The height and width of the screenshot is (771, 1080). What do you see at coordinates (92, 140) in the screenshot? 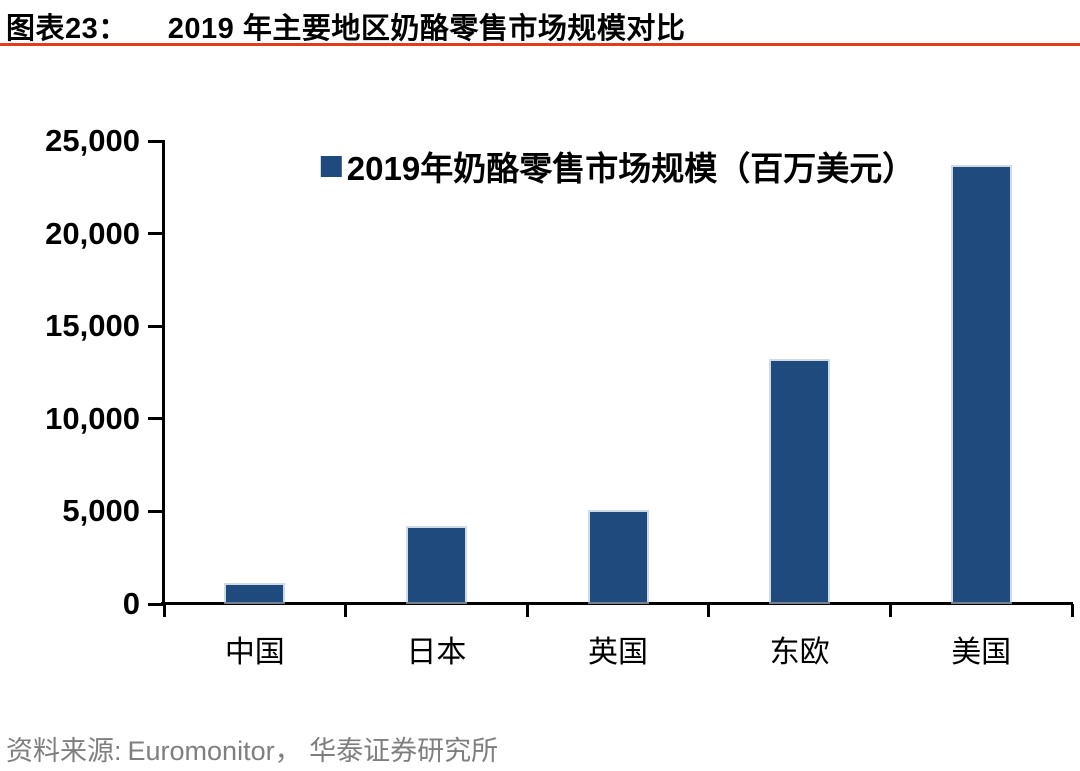
I see `y-axis-label: 25,000` at bounding box center [92, 140].